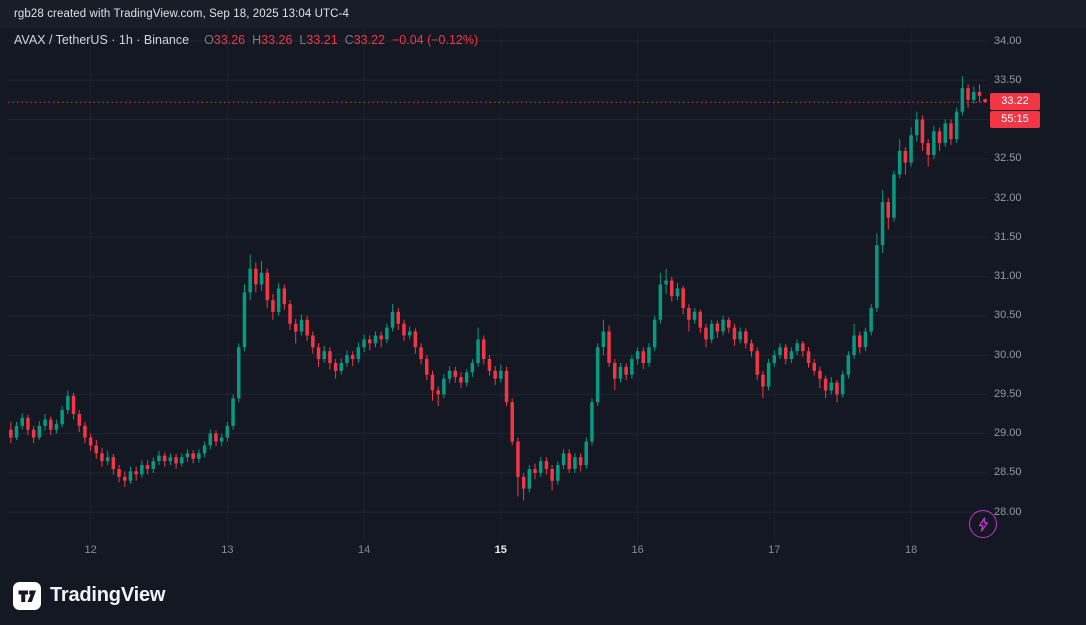  I want to click on time-axis-label: 18, so click(911, 550).